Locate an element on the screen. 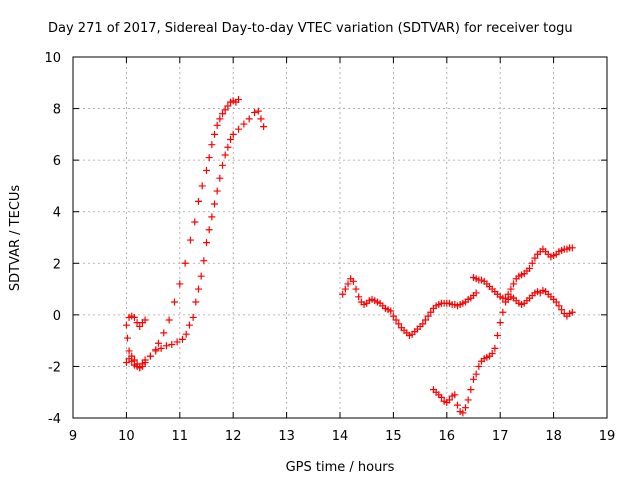  series-track-b is located at coordinates (195, 239).